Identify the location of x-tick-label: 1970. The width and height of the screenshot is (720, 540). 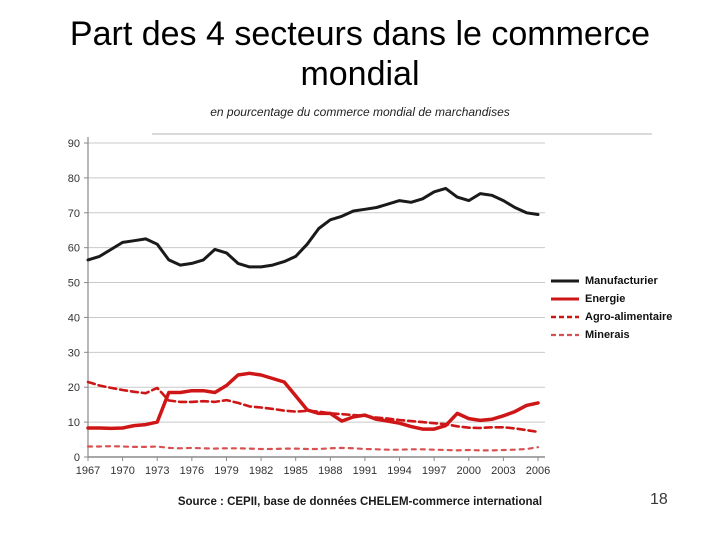
(122, 471).